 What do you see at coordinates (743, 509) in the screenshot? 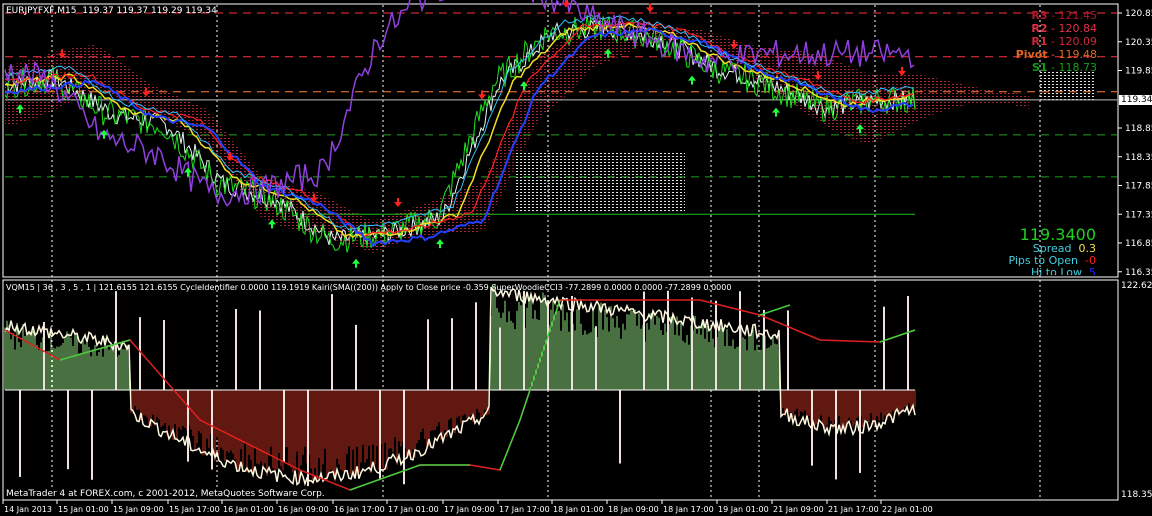
I see `time-tick-label: 19 Jan 01:00` at bounding box center [743, 509].